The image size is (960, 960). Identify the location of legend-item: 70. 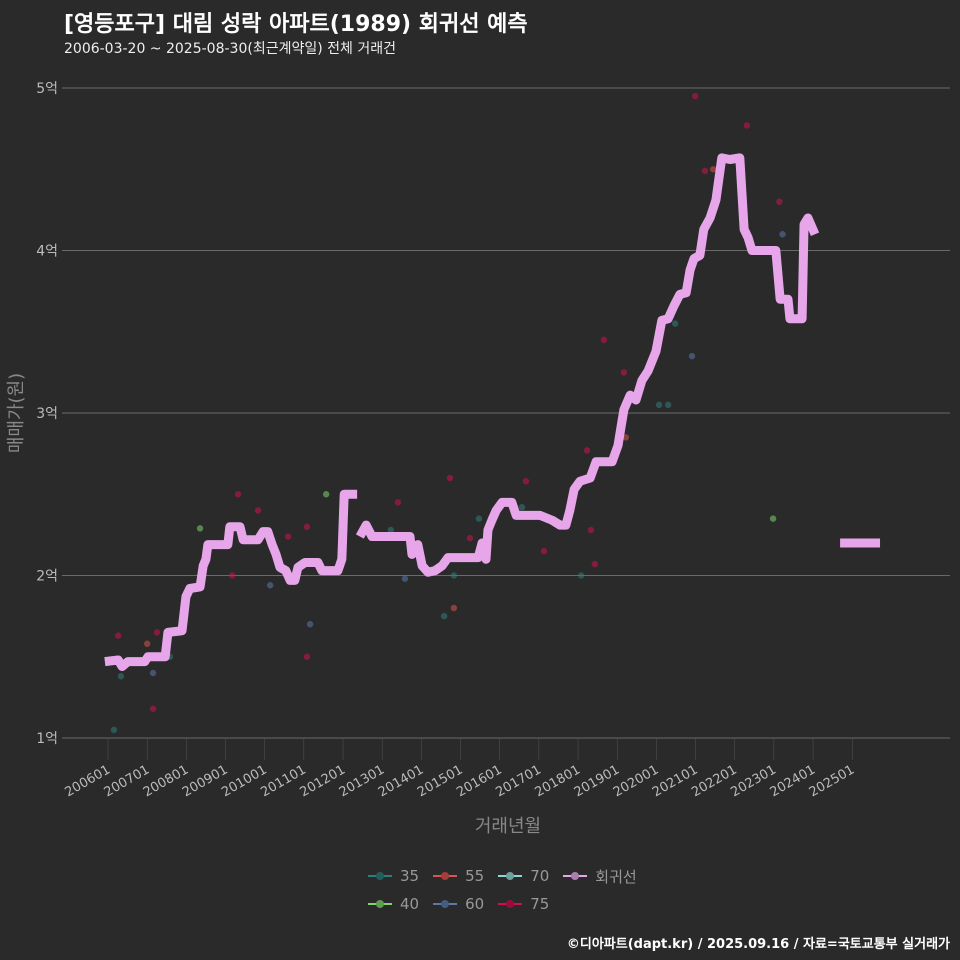
(523, 876).